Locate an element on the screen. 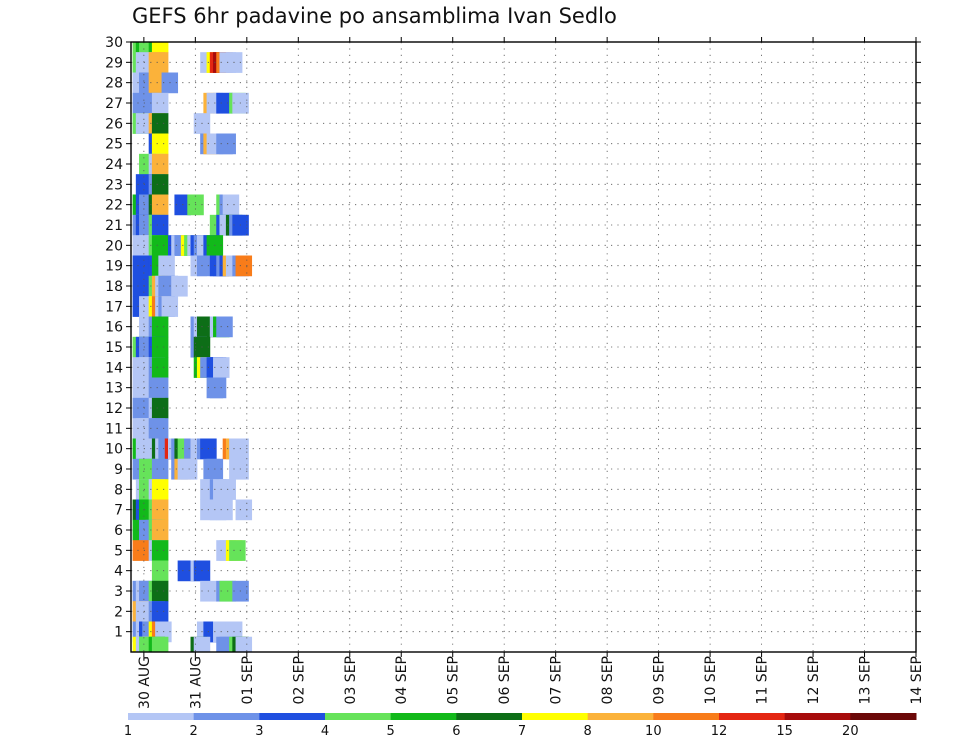 The height and width of the screenshot is (742, 960). y-tick-label: 24 is located at coordinates (114, 165).